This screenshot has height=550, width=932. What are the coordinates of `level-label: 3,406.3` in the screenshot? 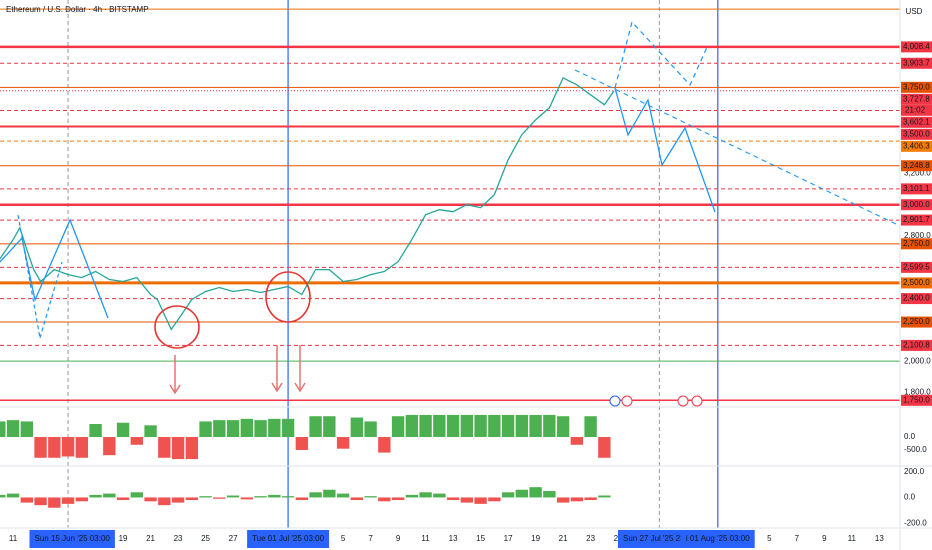 It's located at (916, 145).